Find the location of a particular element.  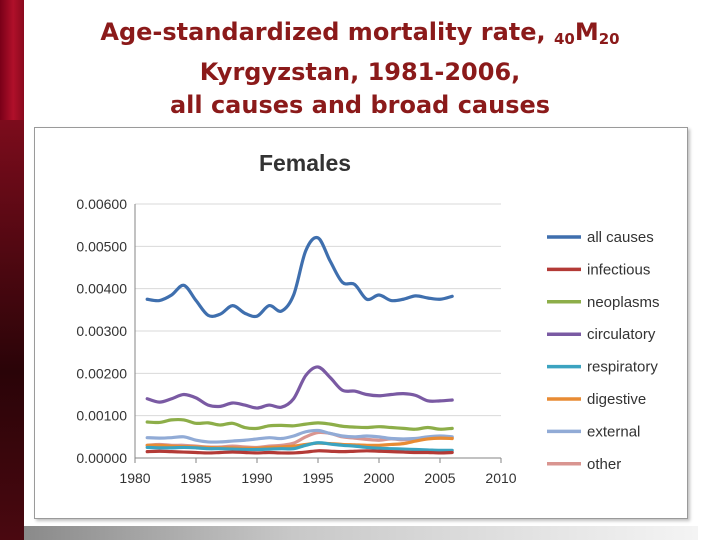

y-tick-label: 0.00300 is located at coordinates (101, 331).